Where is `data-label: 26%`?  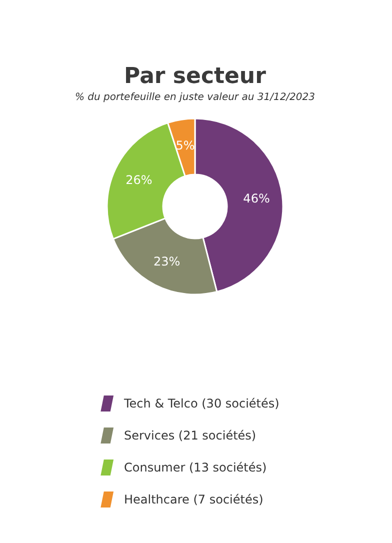 data-label: 26% is located at coordinates (139, 180).